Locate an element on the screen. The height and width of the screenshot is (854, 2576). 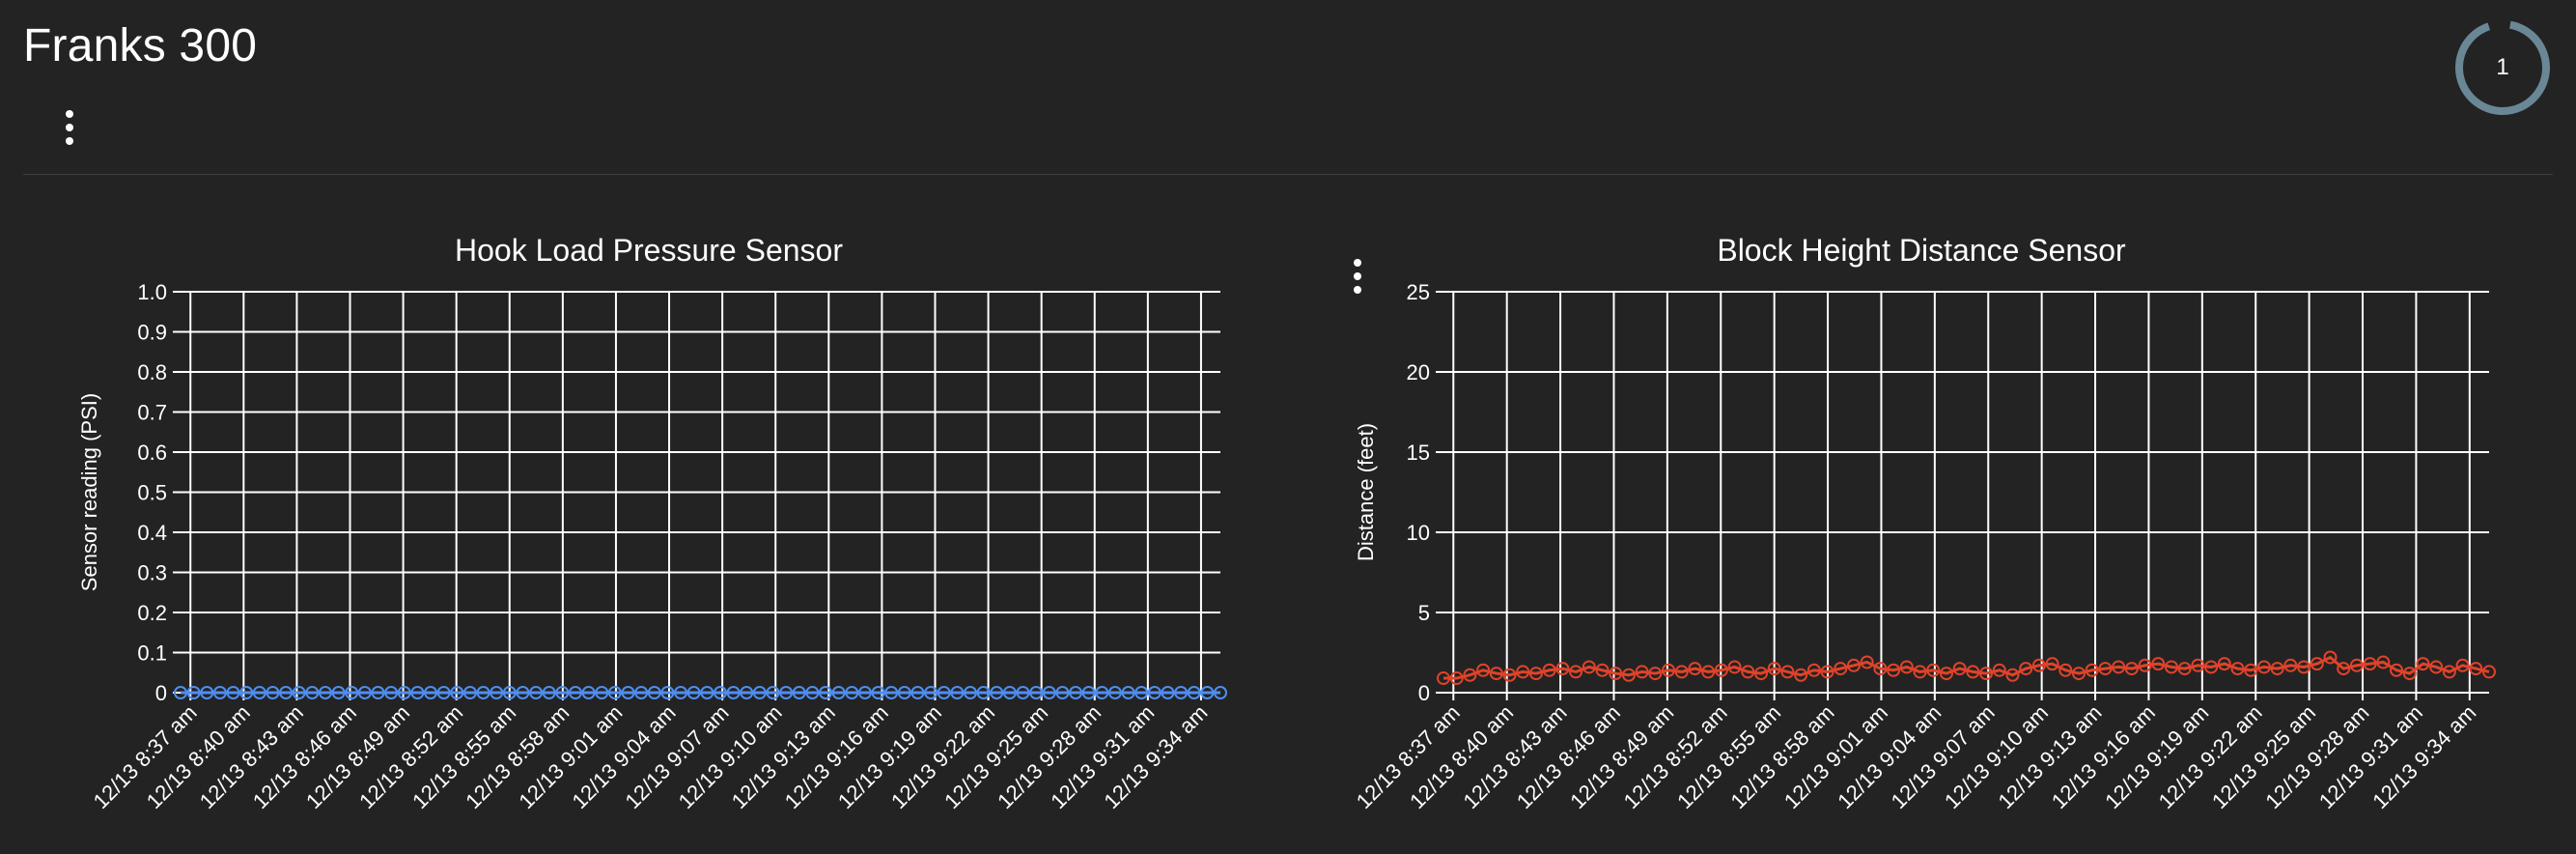
y-tick-label: 1.0 is located at coordinates (152, 292).